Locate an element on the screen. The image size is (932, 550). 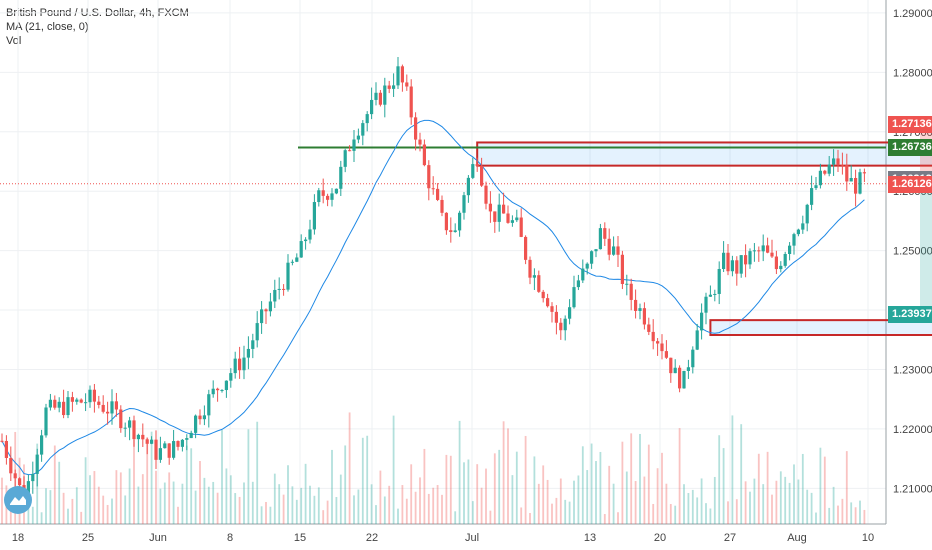
time-tick-label: Aug is located at coordinates (797, 538).